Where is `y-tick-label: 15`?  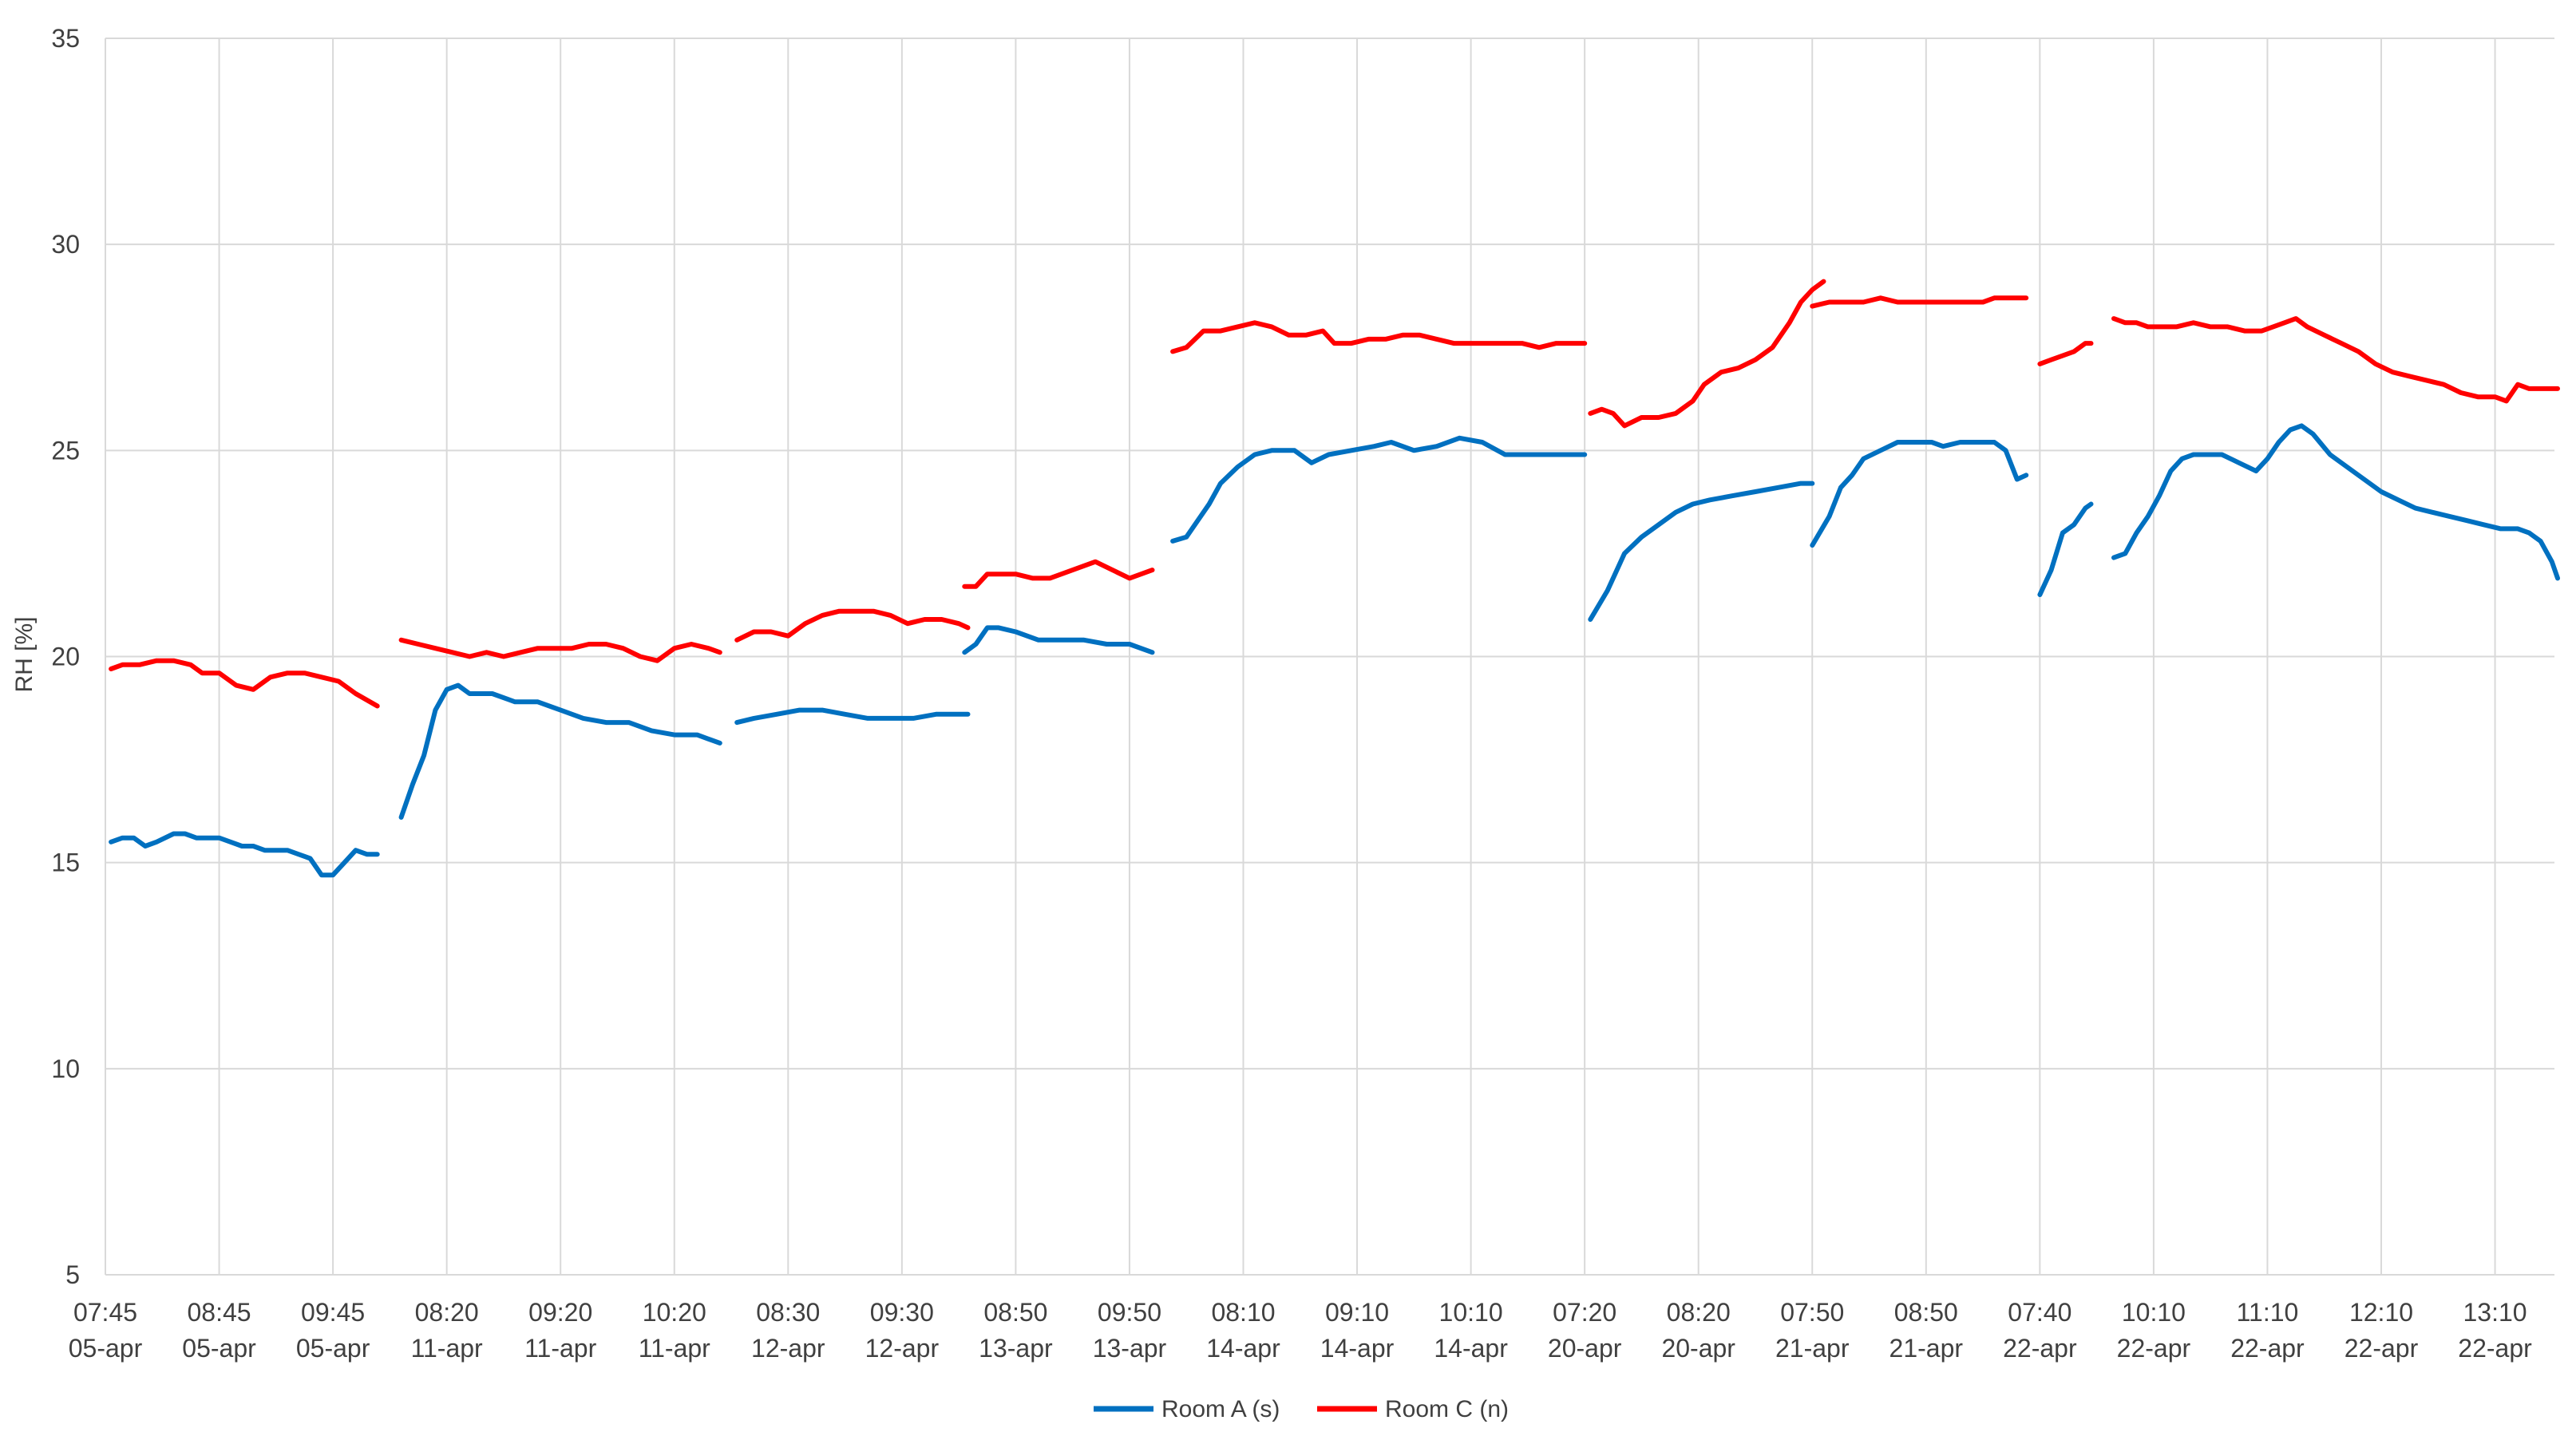
y-tick-label: 15 is located at coordinates (65, 863).